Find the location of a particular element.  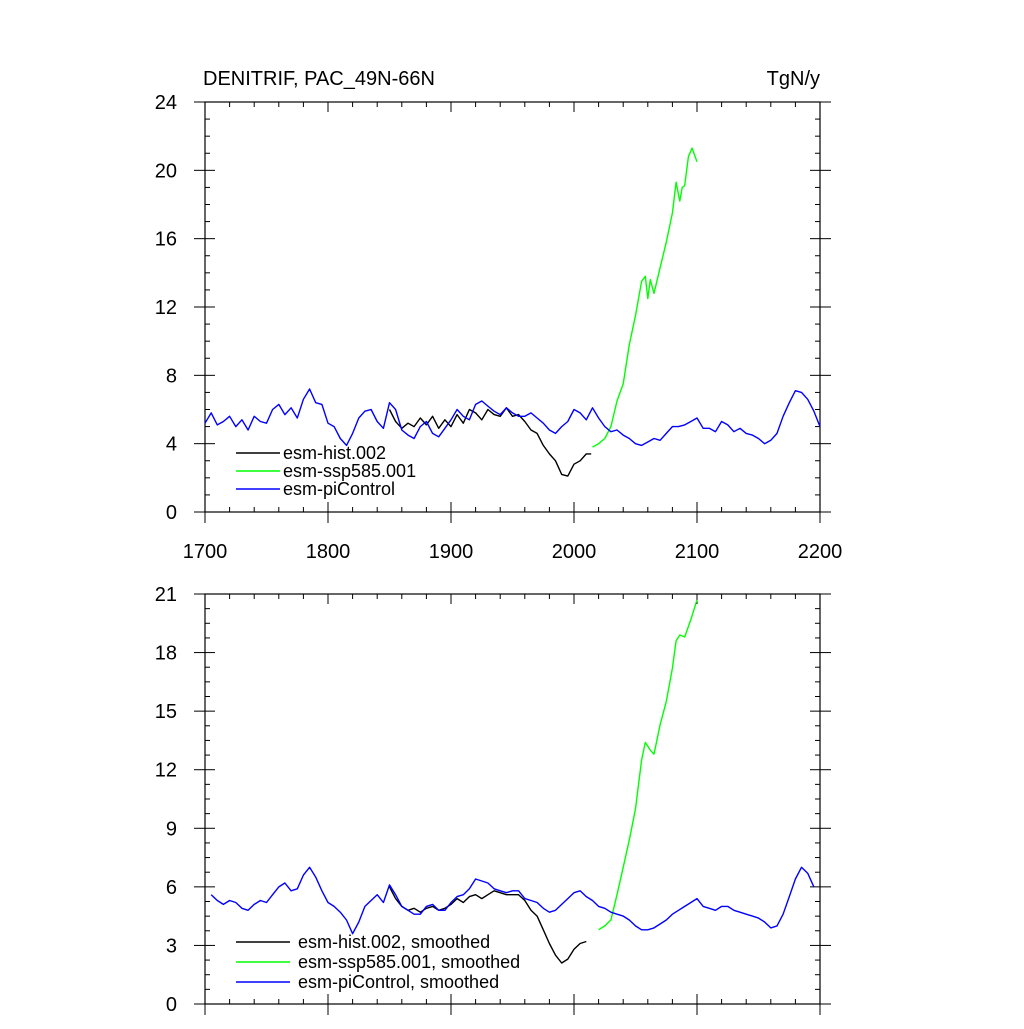

panel1-legend-label-esm-ssp585-001: esm-ssp585.001 is located at coordinates (349, 471).